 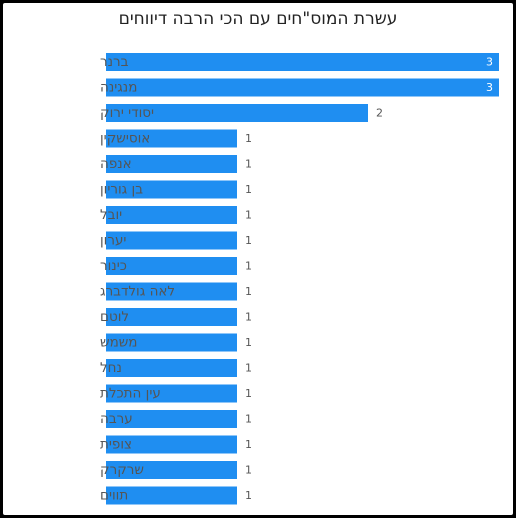 What do you see at coordinates (114, 496) in the screenshot?
I see `category-label: תווים` at bounding box center [114, 496].